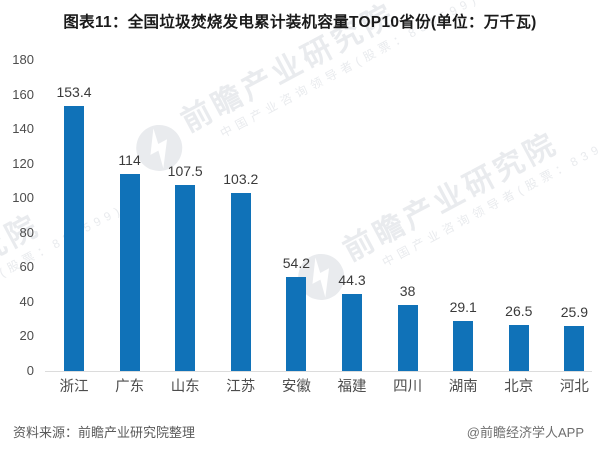 This screenshot has width=600, height=451. What do you see at coordinates (408, 387) in the screenshot?
I see `x-axis-category-label: 四川` at bounding box center [408, 387].